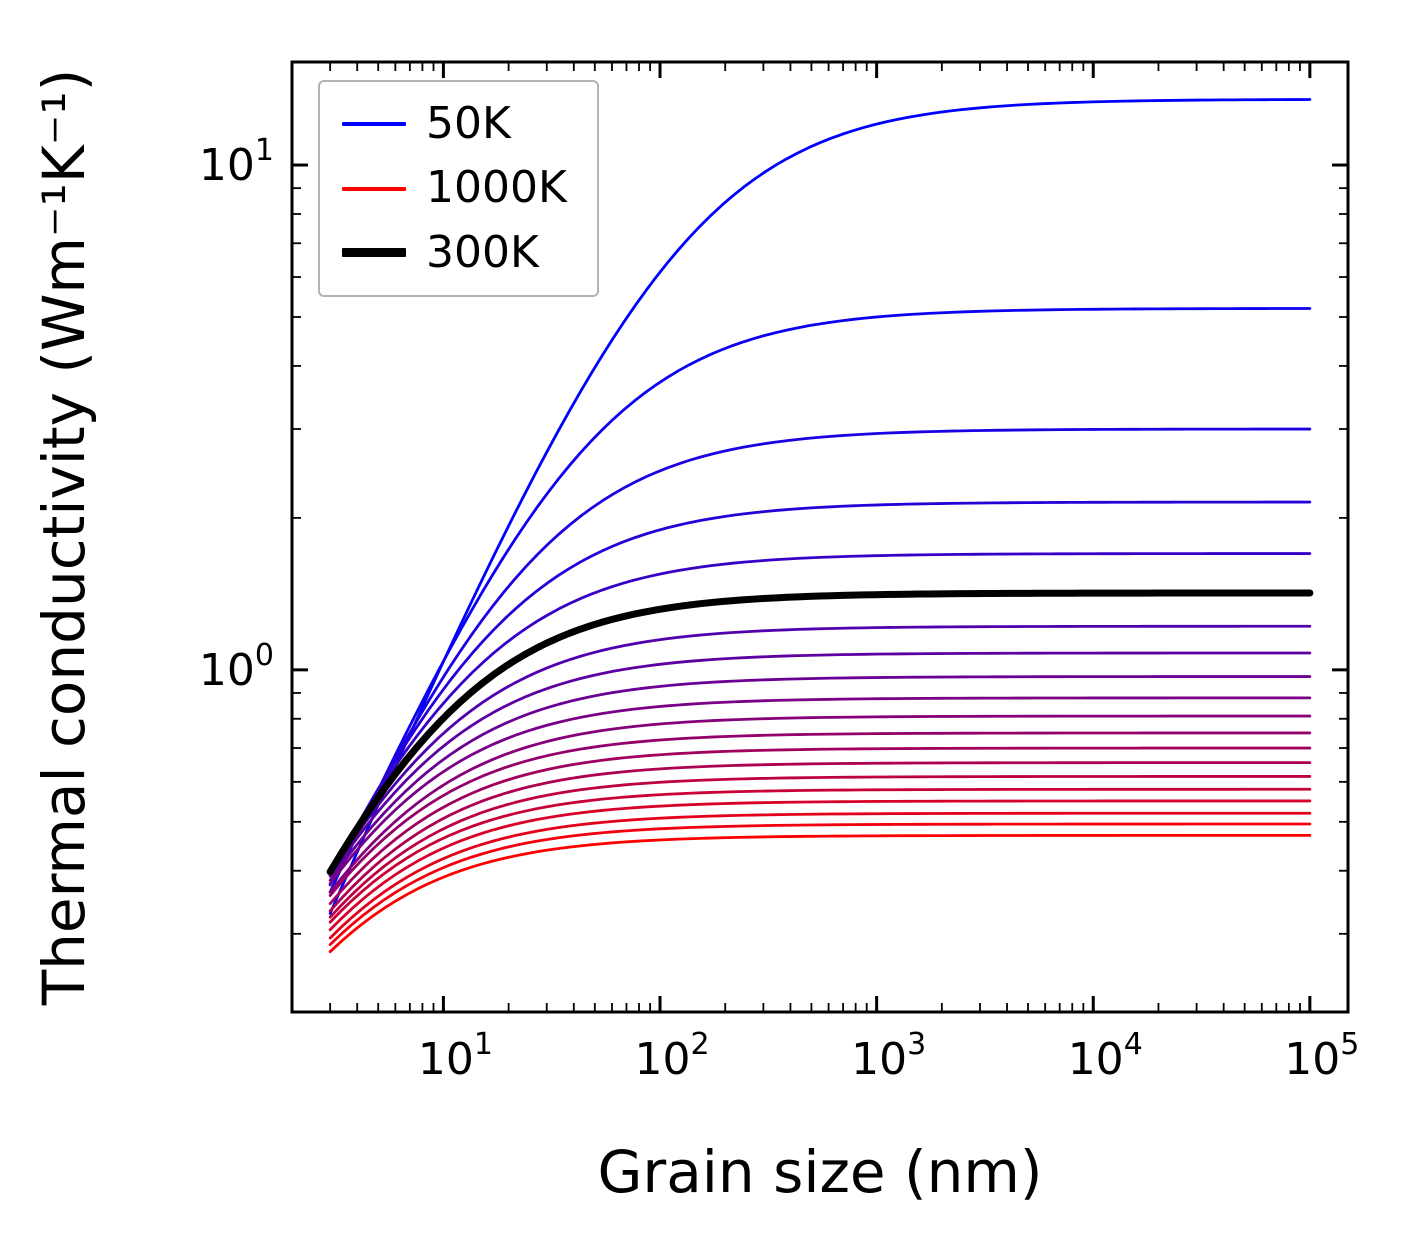 The width and height of the screenshot is (1421, 1254). I want to click on curve-600K, so click(820, 814).